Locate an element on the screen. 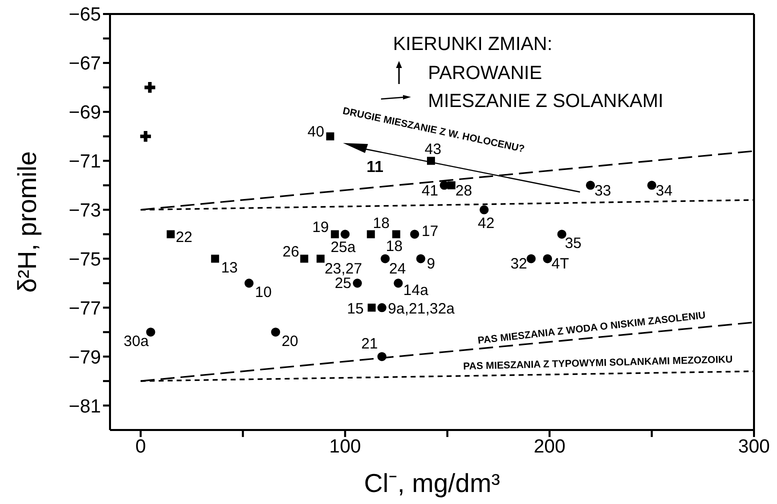 This screenshot has height=504, width=777. annotation: 15 is located at coordinates (355, 309).